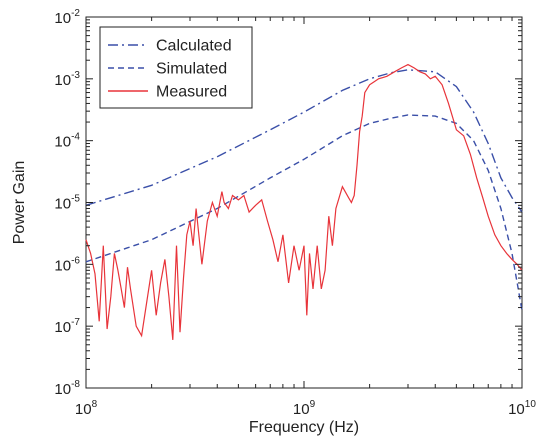 This screenshot has height=440, width=540. What do you see at coordinates (19, 203) in the screenshot?
I see `y-axis-label: Power Gain` at bounding box center [19, 203].